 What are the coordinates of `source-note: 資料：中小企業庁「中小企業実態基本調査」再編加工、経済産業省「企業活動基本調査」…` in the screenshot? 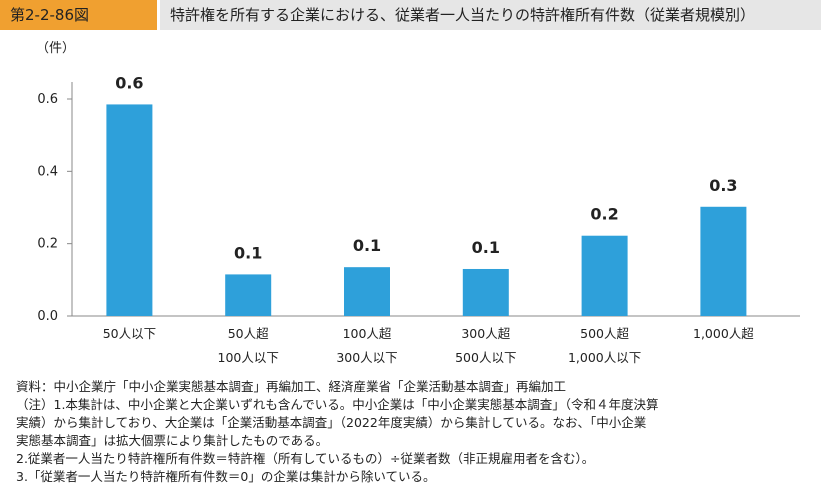 It's located at (291, 386).